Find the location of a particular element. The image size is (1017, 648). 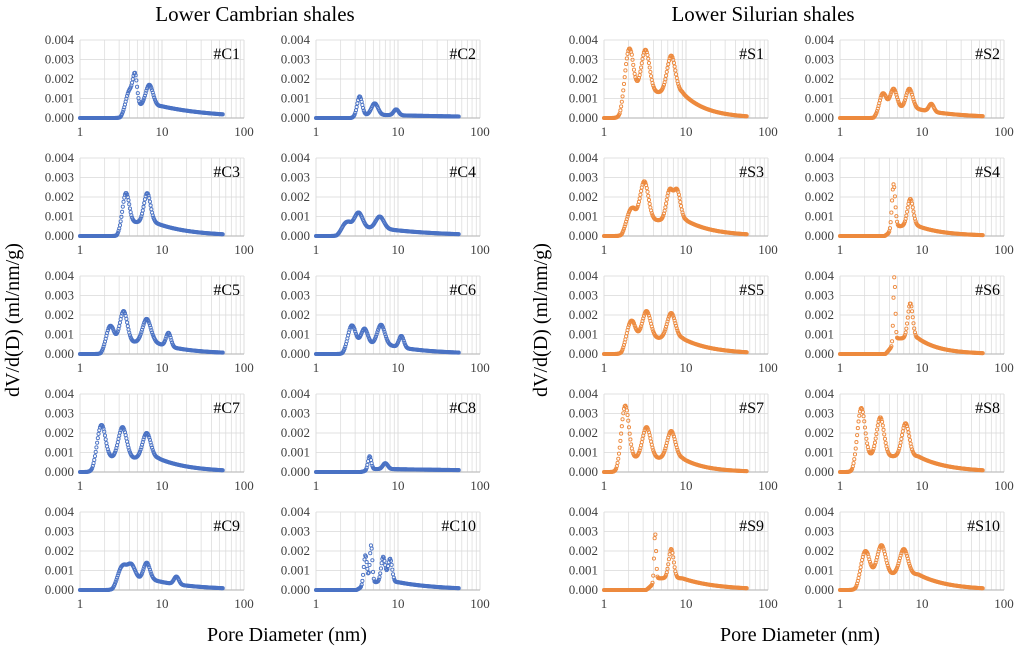

panel-c9-y-tick-label: 0.003 is located at coordinates (59, 531).